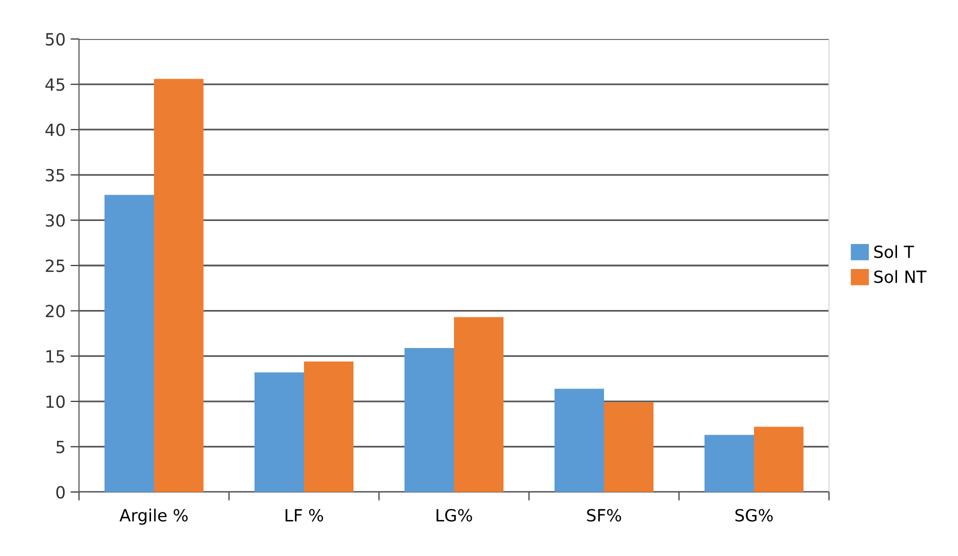 The width and height of the screenshot is (958, 556). What do you see at coordinates (55, 265) in the screenshot?
I see `y-tick-label: 25` at bounding box center [55, 265].